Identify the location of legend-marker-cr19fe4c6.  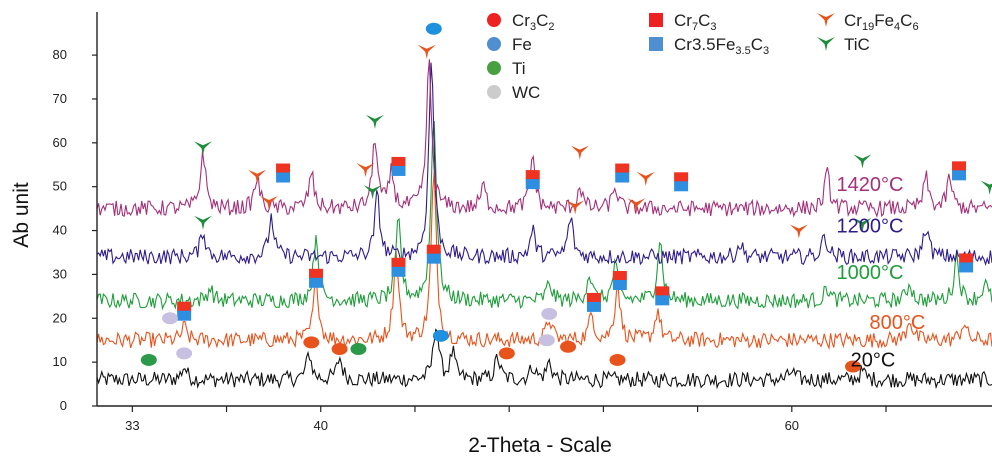
(826, 20).